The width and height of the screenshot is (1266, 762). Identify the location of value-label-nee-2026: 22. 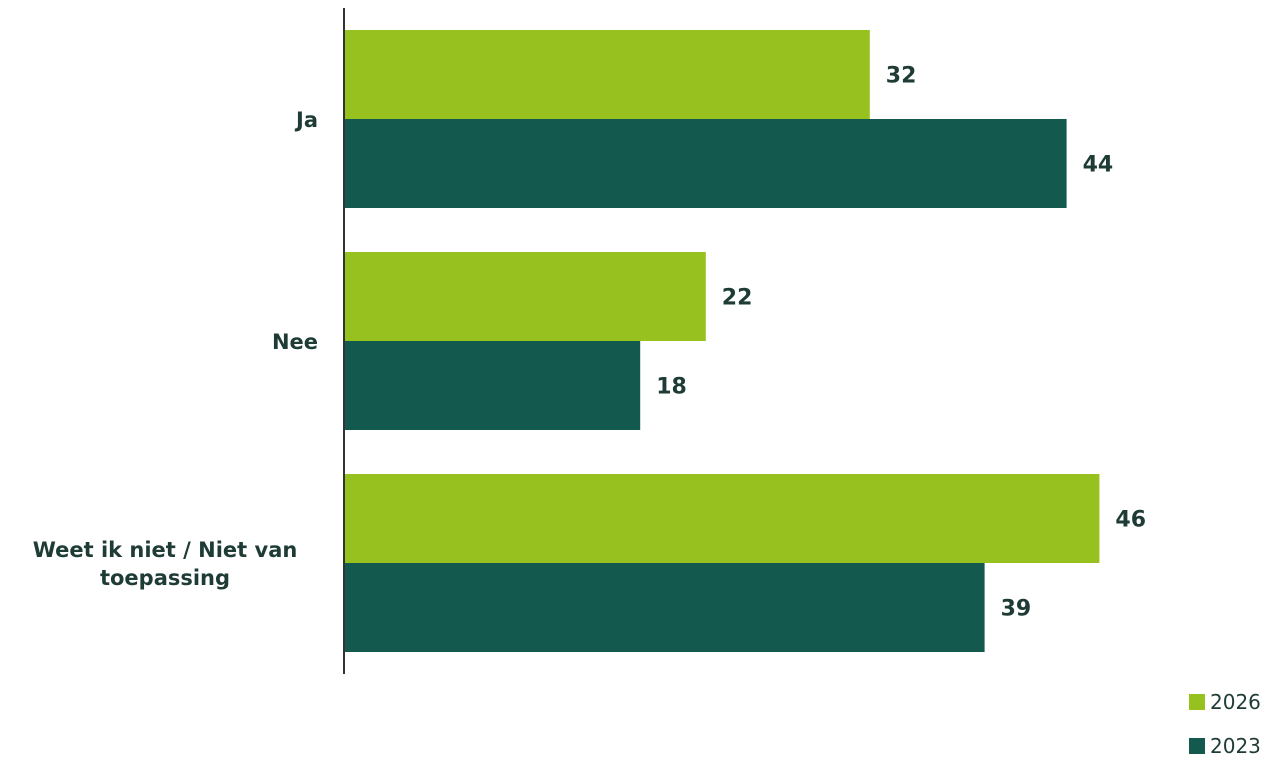
(737, 298).